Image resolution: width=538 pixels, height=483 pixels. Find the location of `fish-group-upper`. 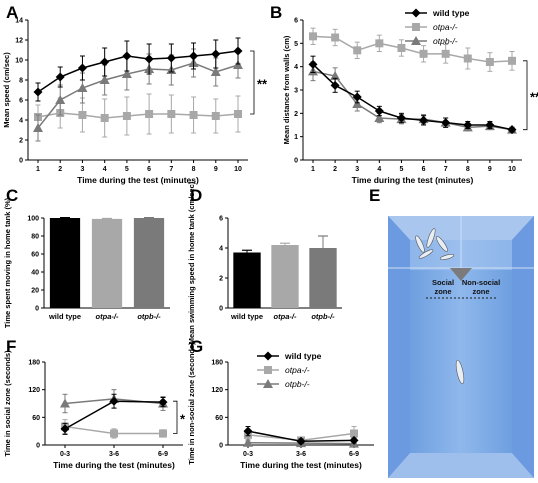

fish-group-upper is located at coordinates (435, 244).